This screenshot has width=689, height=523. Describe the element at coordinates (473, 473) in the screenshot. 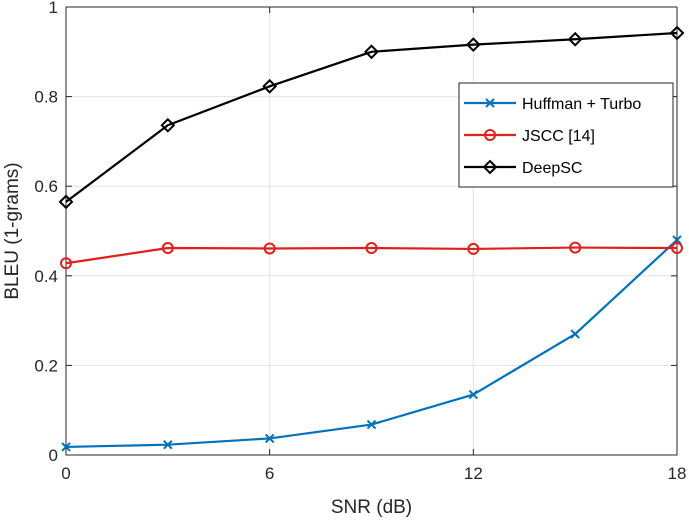

I see `x-tick-label: 12` at that location.